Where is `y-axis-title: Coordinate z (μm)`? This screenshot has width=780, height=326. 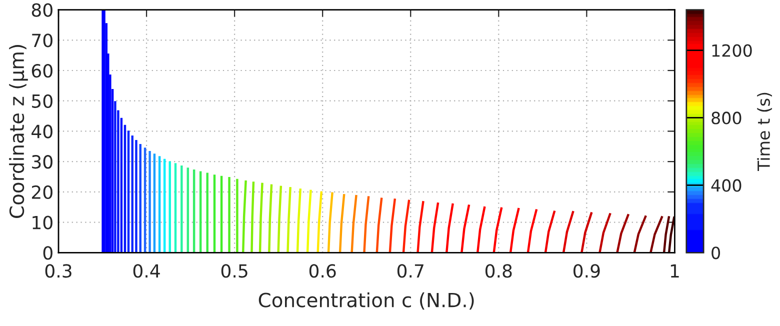 y-axis-title: Coordinate z (μm) is located at coordinates (18, 131).